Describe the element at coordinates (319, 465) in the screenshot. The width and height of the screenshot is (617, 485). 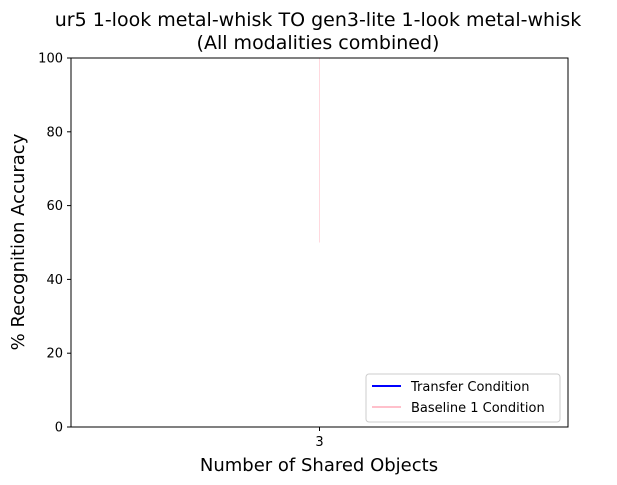
I see `x-axis-label: Number of Shared Objects` at that location.